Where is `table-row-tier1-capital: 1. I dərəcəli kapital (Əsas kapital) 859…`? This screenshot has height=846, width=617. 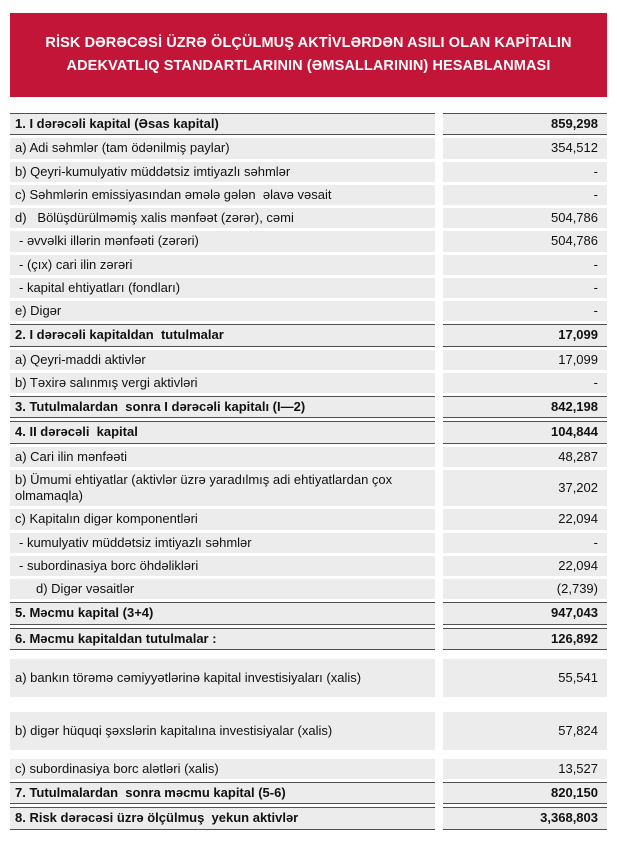 table-row-tier1-capital: 1. I dərəcəli kapital (Əsas kapital) 859… is located at coordinates (308, 124).